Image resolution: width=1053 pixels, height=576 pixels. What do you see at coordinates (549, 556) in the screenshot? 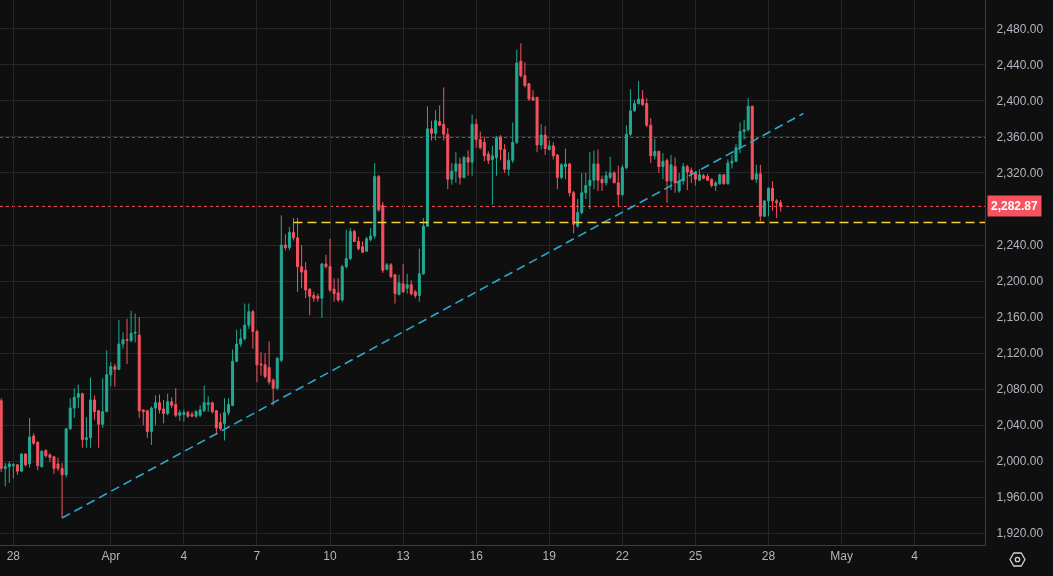
I see `x-tick-label: 19` at bounding box center [549, 556].